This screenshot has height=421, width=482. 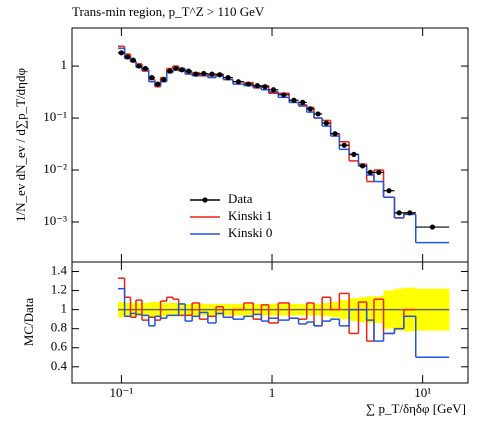 What do you see at coordinates (205, 200) in the screenshot?
I see `legend-swatch` at bounding box center [205, 200].